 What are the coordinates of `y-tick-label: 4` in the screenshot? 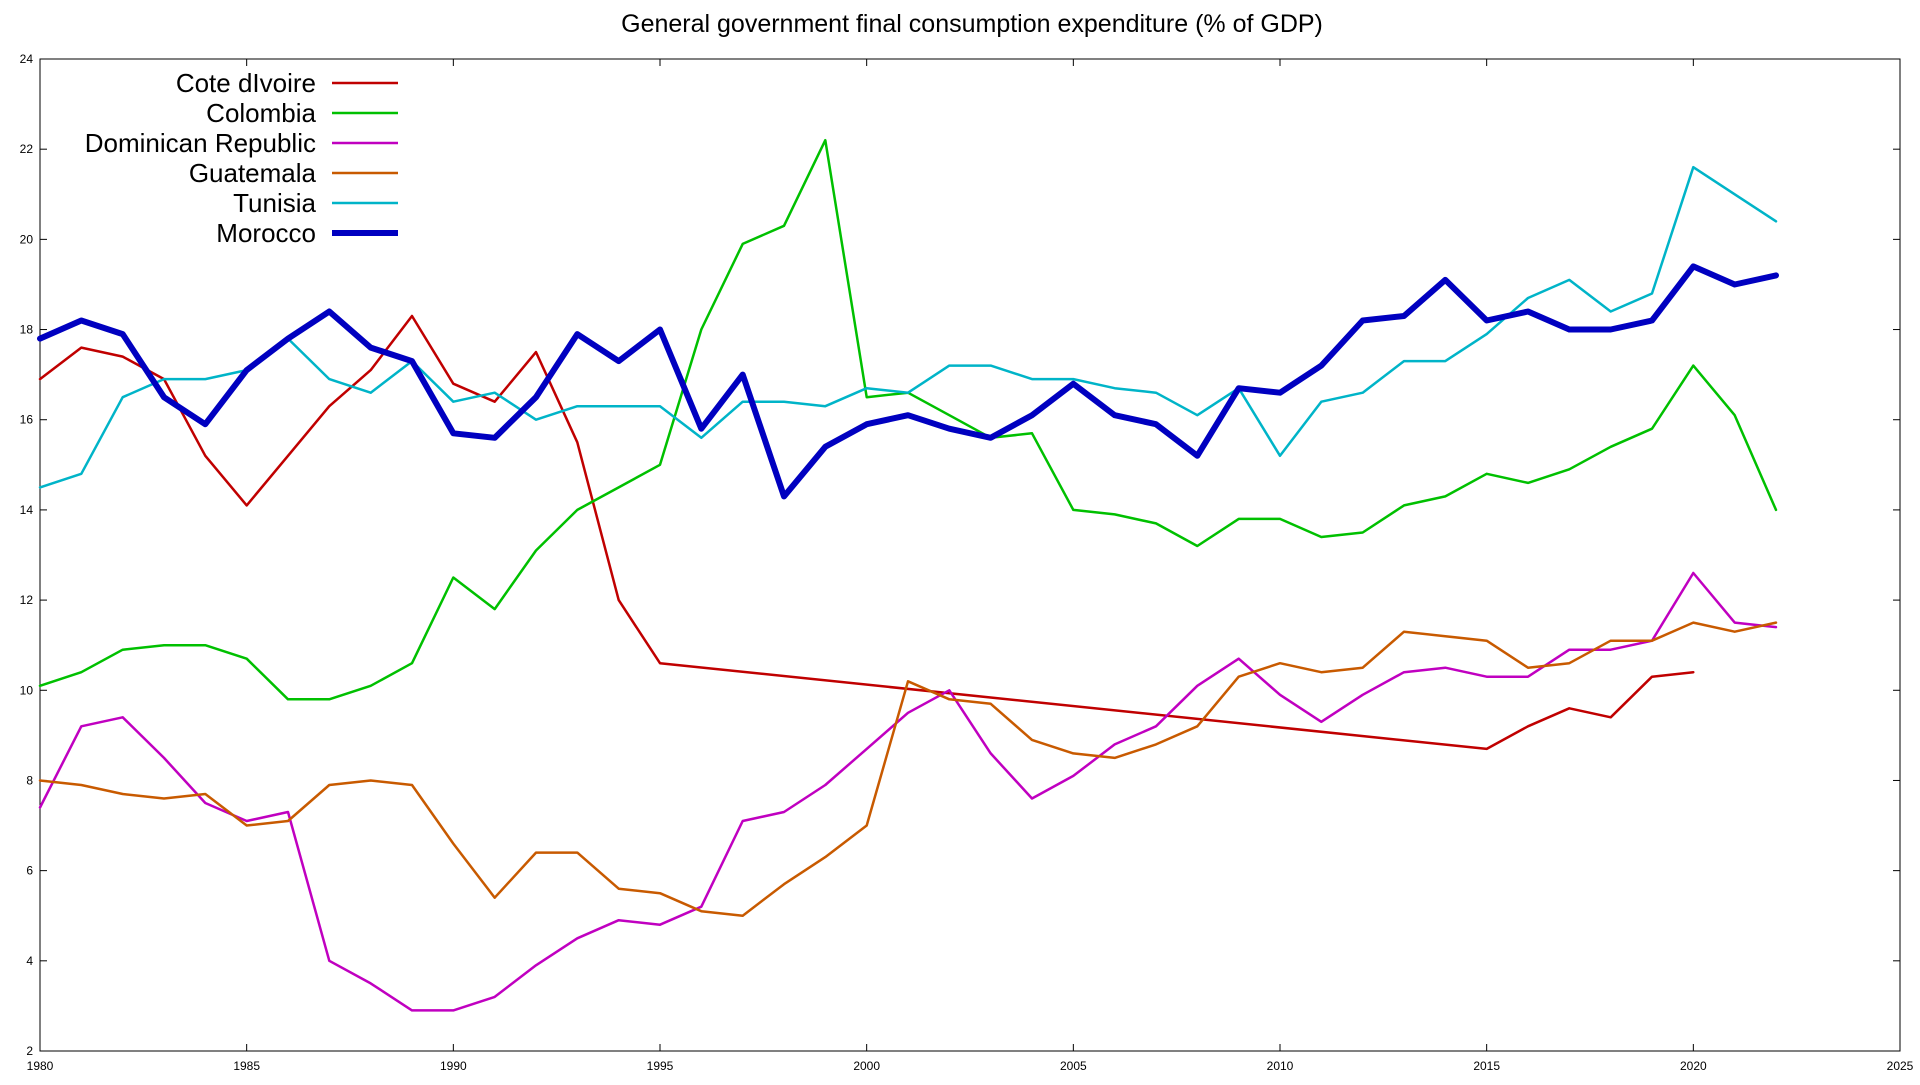 It's located at (29, 961).